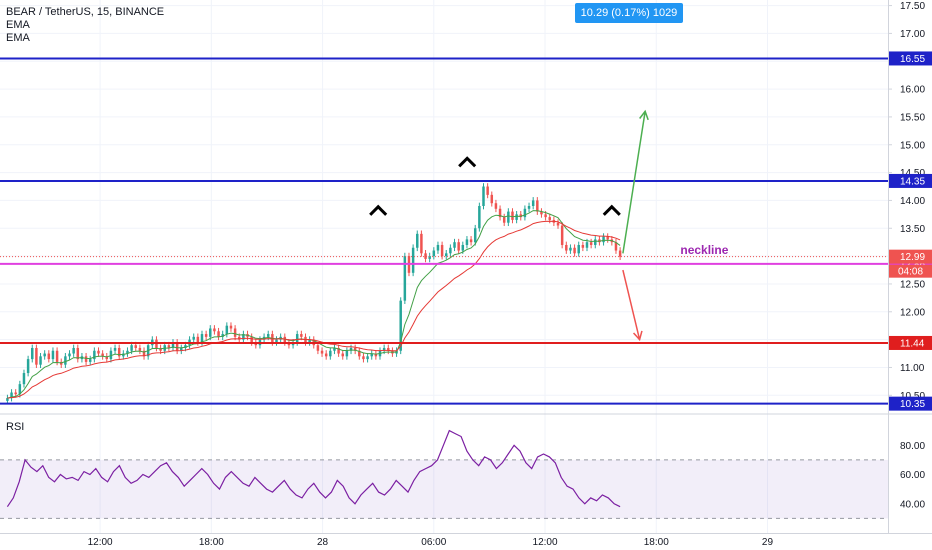  Describe the element at coordinates (768, 542) in the screenshot. I see `time-tick-label: 29` at that location.